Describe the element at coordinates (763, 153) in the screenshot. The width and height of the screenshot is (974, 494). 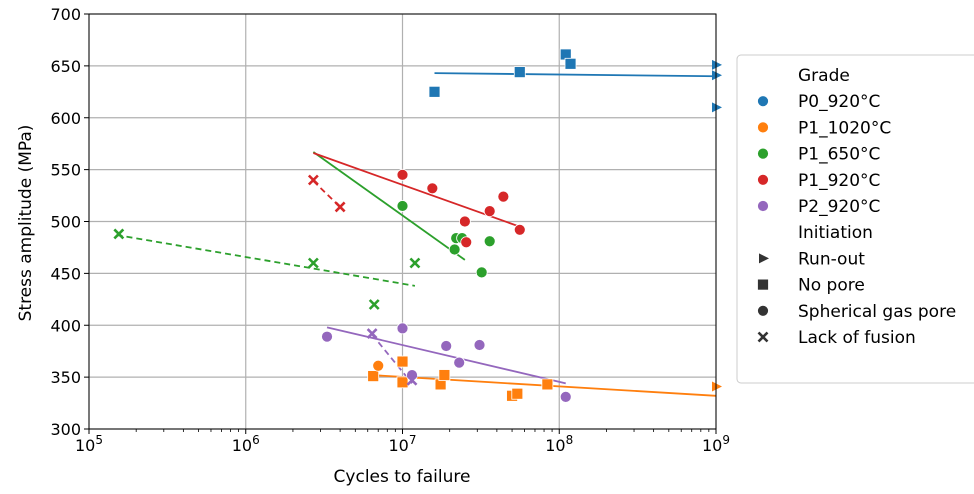
I see `legend-marker-p1-650-c` at that location.